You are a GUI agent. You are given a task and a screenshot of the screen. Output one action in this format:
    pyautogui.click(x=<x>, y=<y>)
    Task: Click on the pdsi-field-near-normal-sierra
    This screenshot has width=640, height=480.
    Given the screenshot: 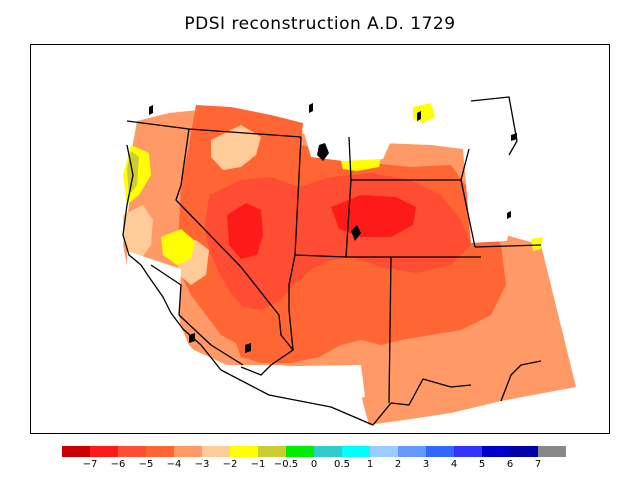 What is the action you would take?
    pyautogui.click(x=178, y=247)
    